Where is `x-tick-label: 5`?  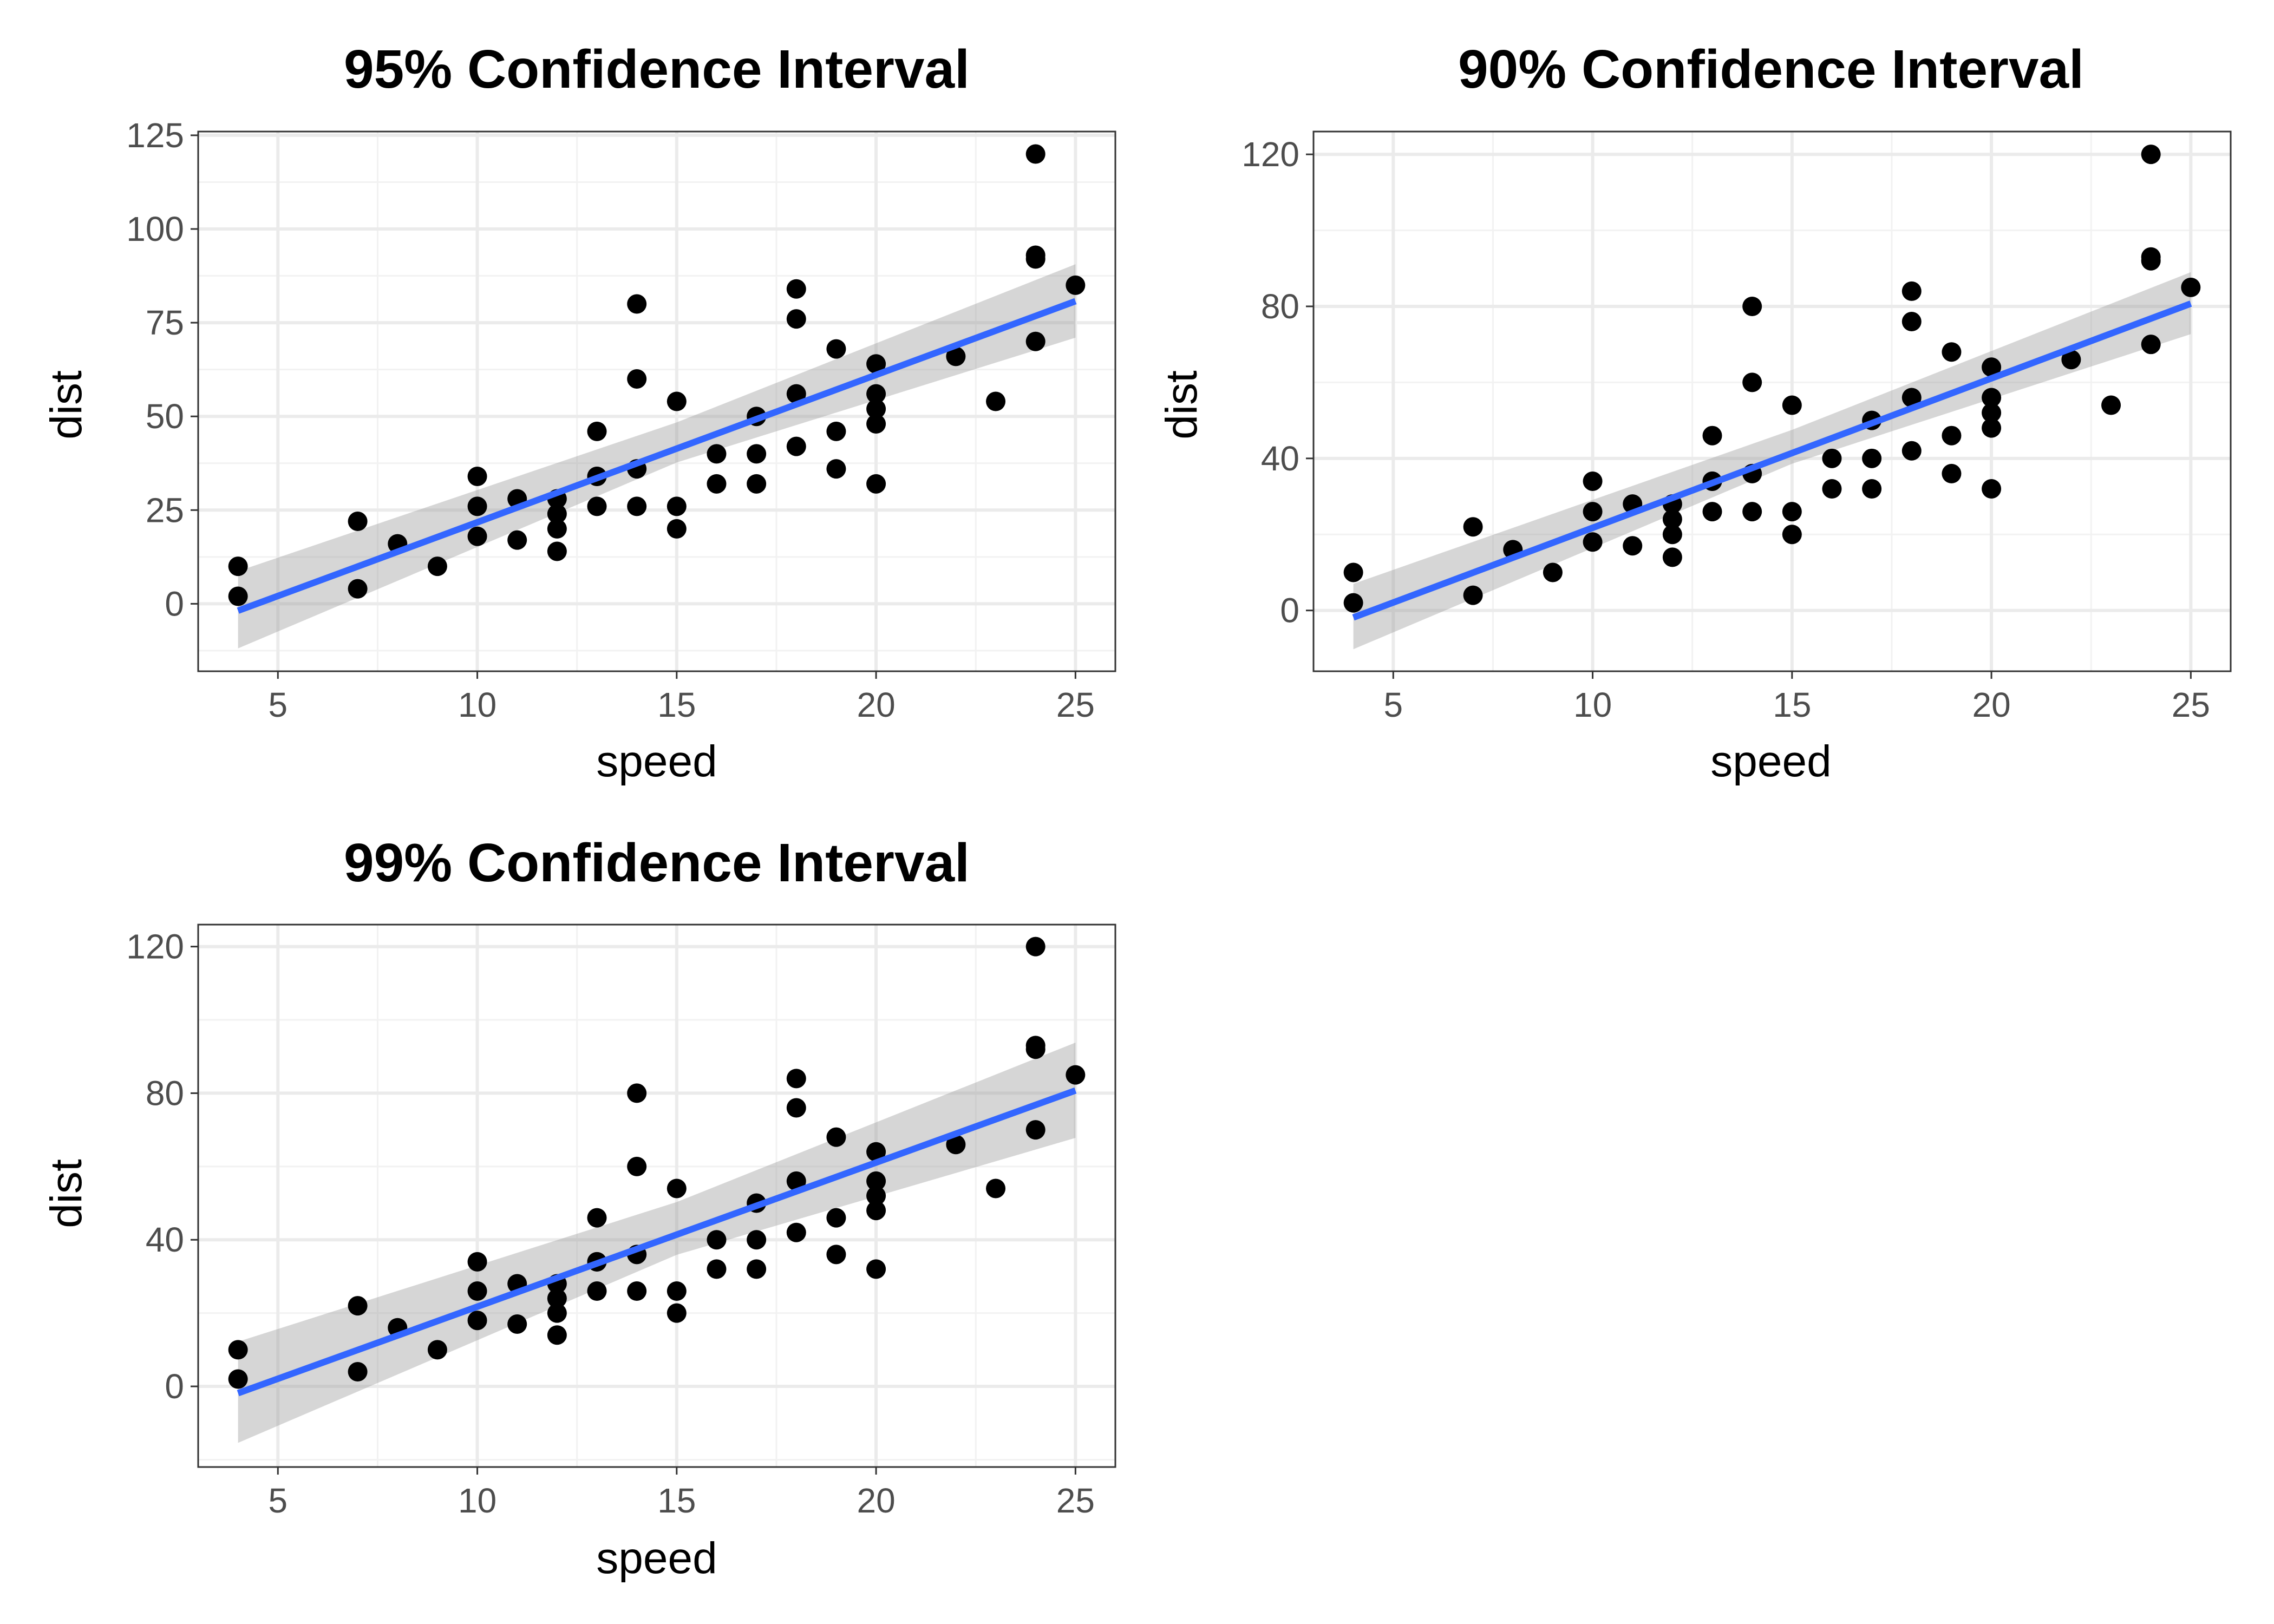 x-tick-label: 5 is located at coordinates (1393, 704).